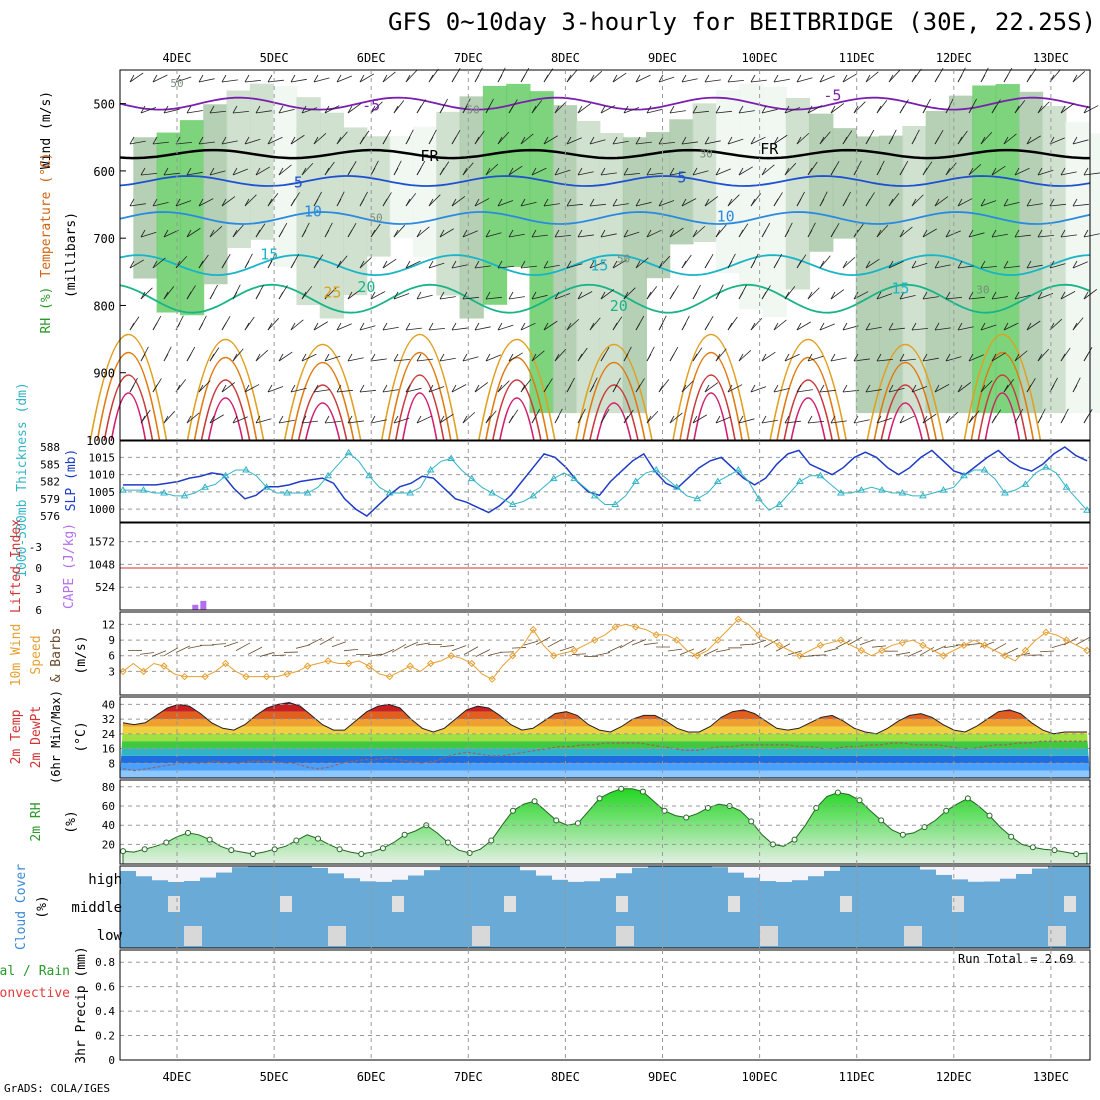  I want to click on warm-isotherm-dome, so click(711, 396).